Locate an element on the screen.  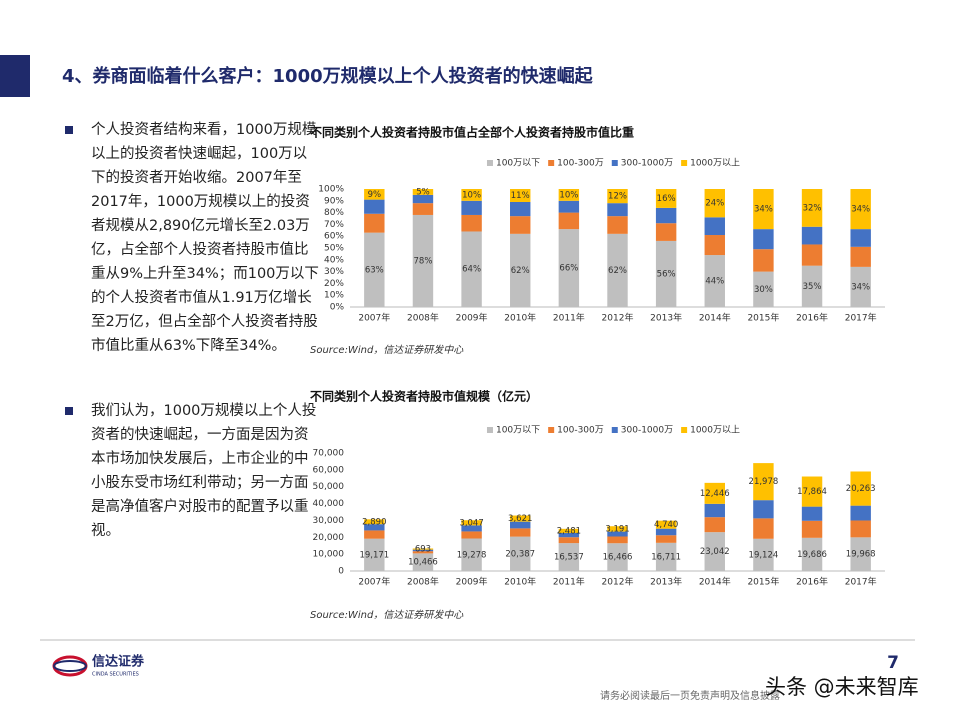
data-label: 35% is located at coordinates (812, 287).